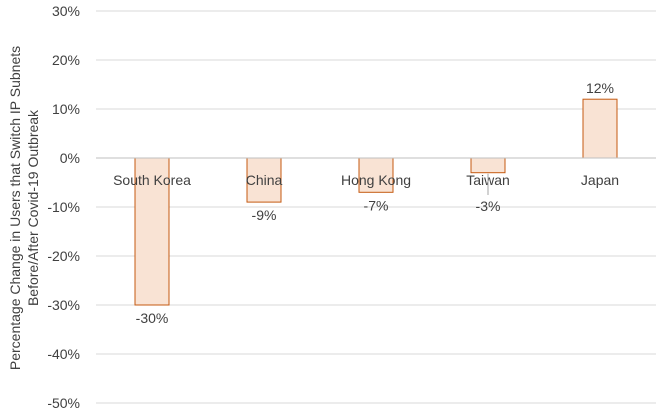 The width and height of the screenshot is (656, 412). Describe the element at coordinates (488, 165) in the screenshot. I see `bar-taiwan` at that location.